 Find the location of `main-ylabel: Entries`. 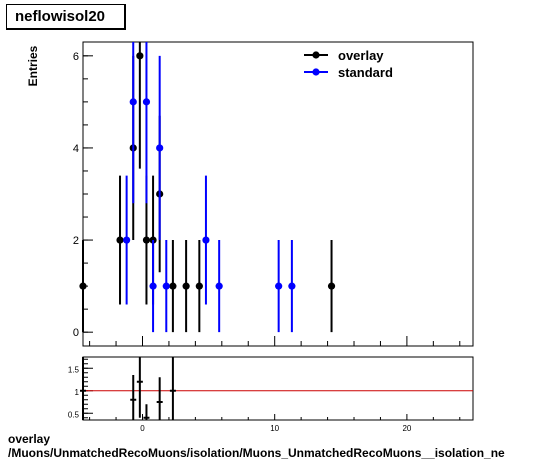

main-ylabel: Entries is located at coordinates (33, 65).